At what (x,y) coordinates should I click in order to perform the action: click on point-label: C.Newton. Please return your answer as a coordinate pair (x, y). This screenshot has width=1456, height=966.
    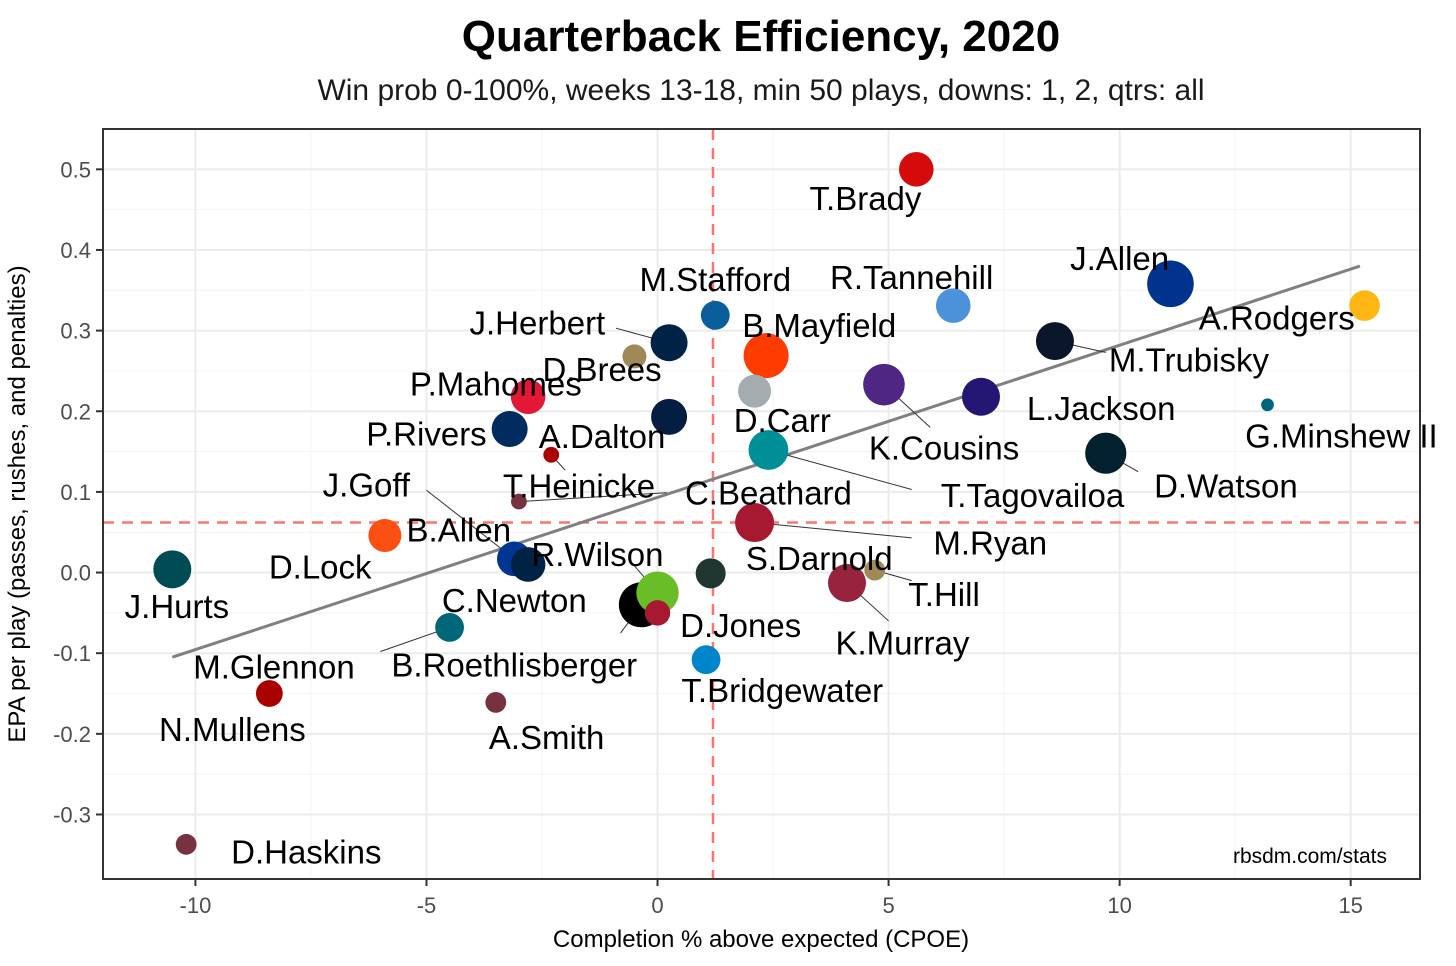
    Looking at the image, I should click on (514, 600).